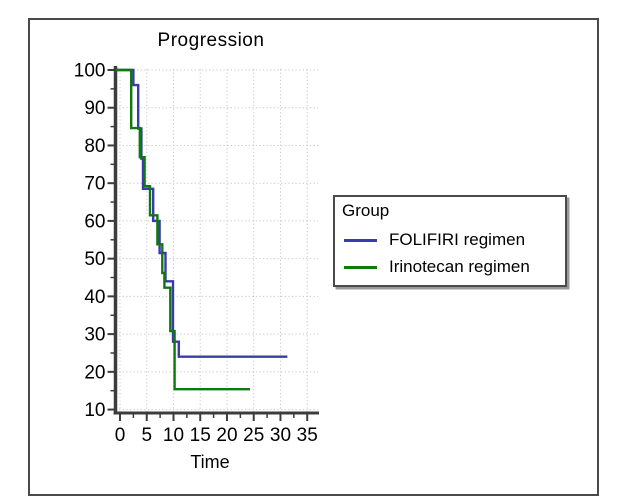 The width and height of the screenshot is (623, 502). I want to click on y-tick-label: 60, so click(94, 221).